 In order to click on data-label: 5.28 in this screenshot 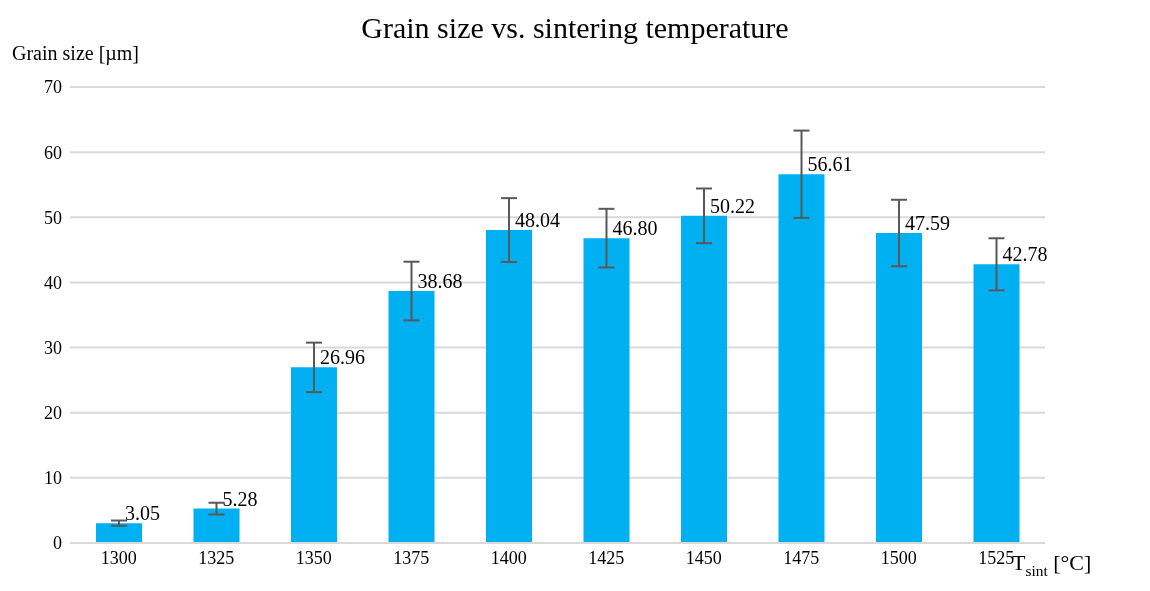, I will do `click(240, 498)`.